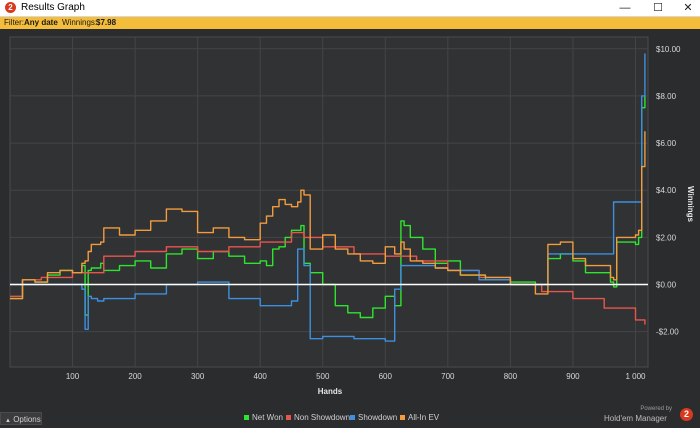 This screenshot has height=428, width=700. Describe the element at coordinates (267, 417) in the screenshot. I see `legend-label: Net Won` at that location.